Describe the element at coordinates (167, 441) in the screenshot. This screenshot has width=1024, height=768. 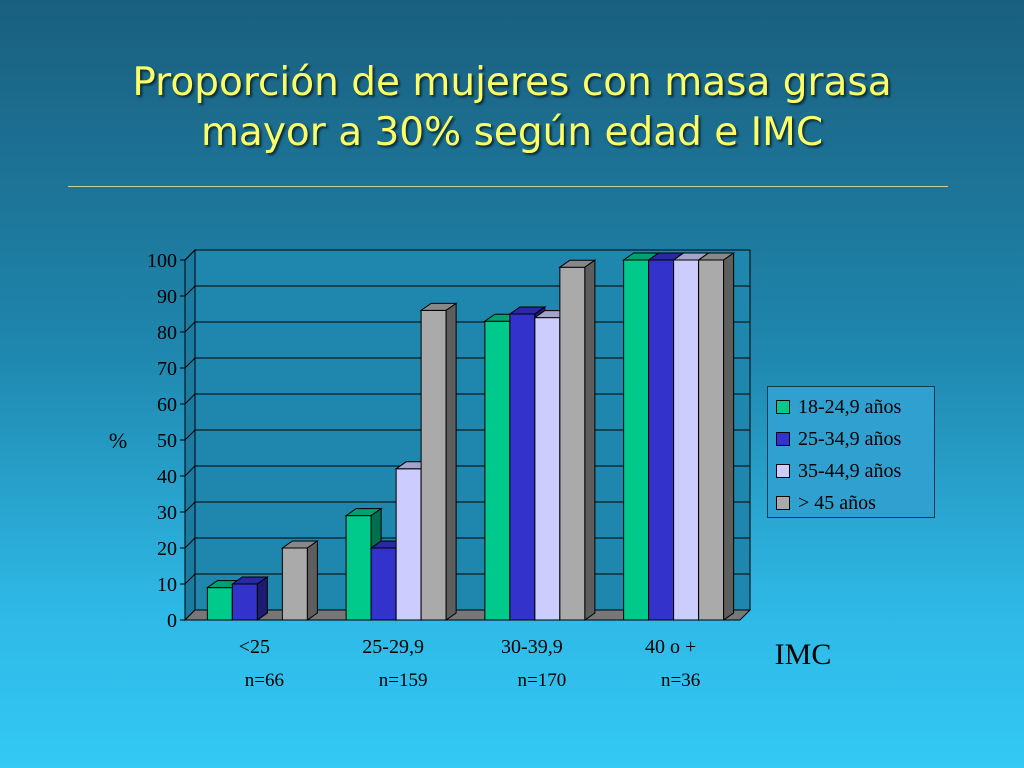
I see `y-tick-label: 50` at that location.